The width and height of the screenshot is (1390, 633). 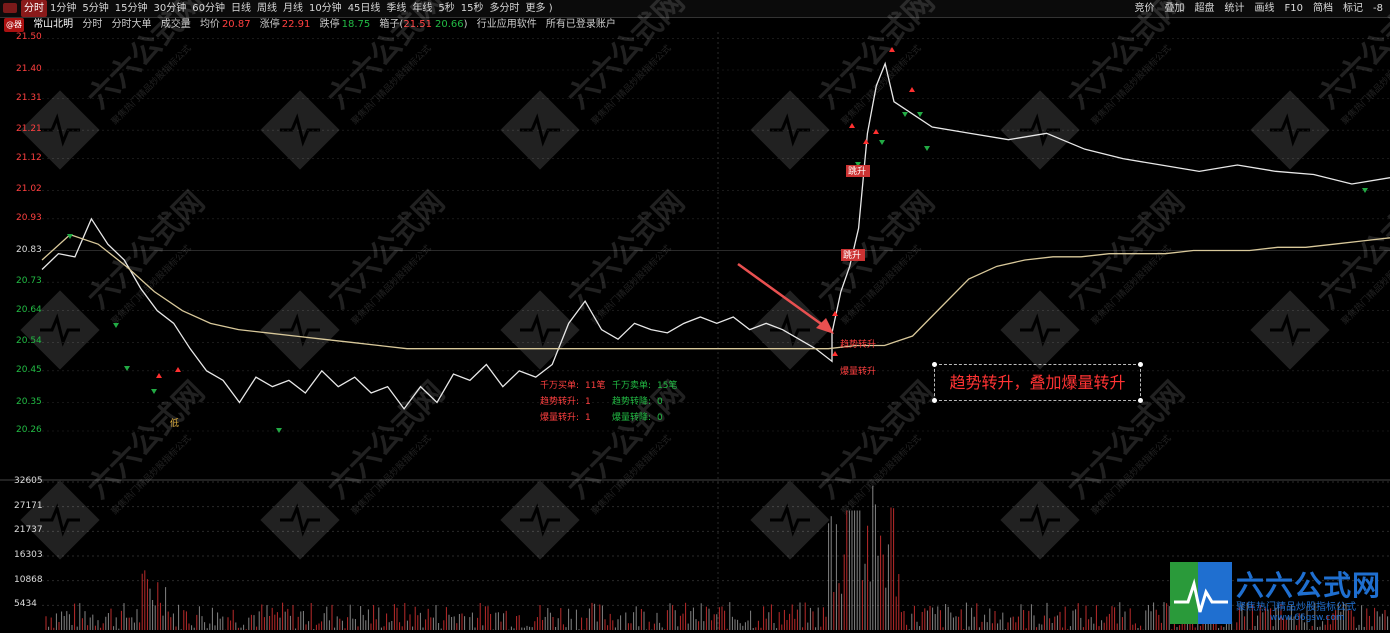 What do you see at coordinates (1294, 8) in the screenshot?
I see `toolbar-menu-item: F10` at bounding box center [1294, 8].